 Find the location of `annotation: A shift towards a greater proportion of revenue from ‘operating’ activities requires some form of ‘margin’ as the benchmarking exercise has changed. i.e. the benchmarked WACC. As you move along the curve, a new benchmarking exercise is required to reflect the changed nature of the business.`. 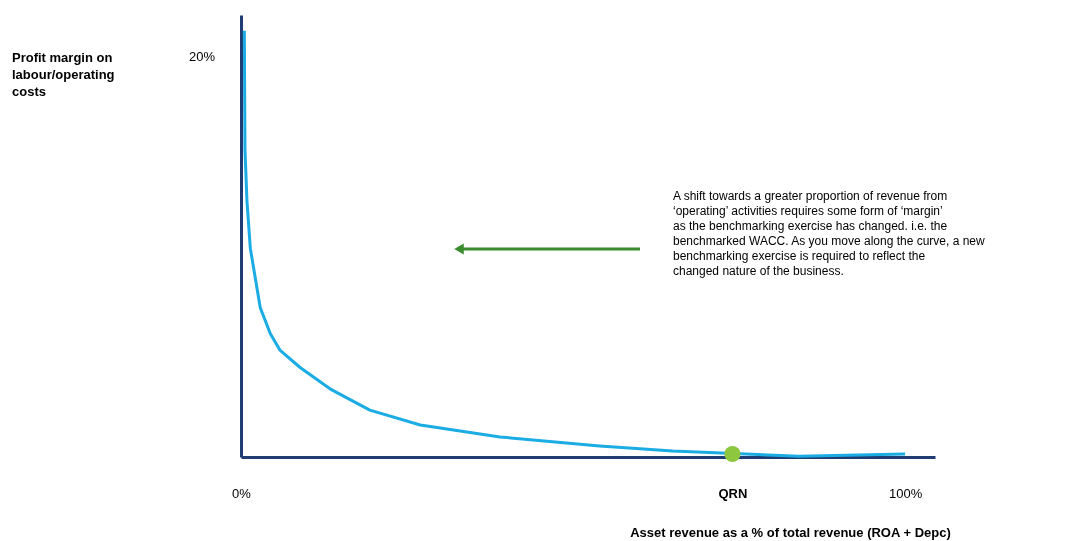

annotation: A shift towards a greater proportion of revenue from ‘operating’ activities requires some form of ‘margin’ as the benchmarking exercise has changed. i.e. the benchmarked WACC. As you move along the curve, a new benchmarking exercise is required to reflect the changed nature of the business. is located at coordinates (829, 233).